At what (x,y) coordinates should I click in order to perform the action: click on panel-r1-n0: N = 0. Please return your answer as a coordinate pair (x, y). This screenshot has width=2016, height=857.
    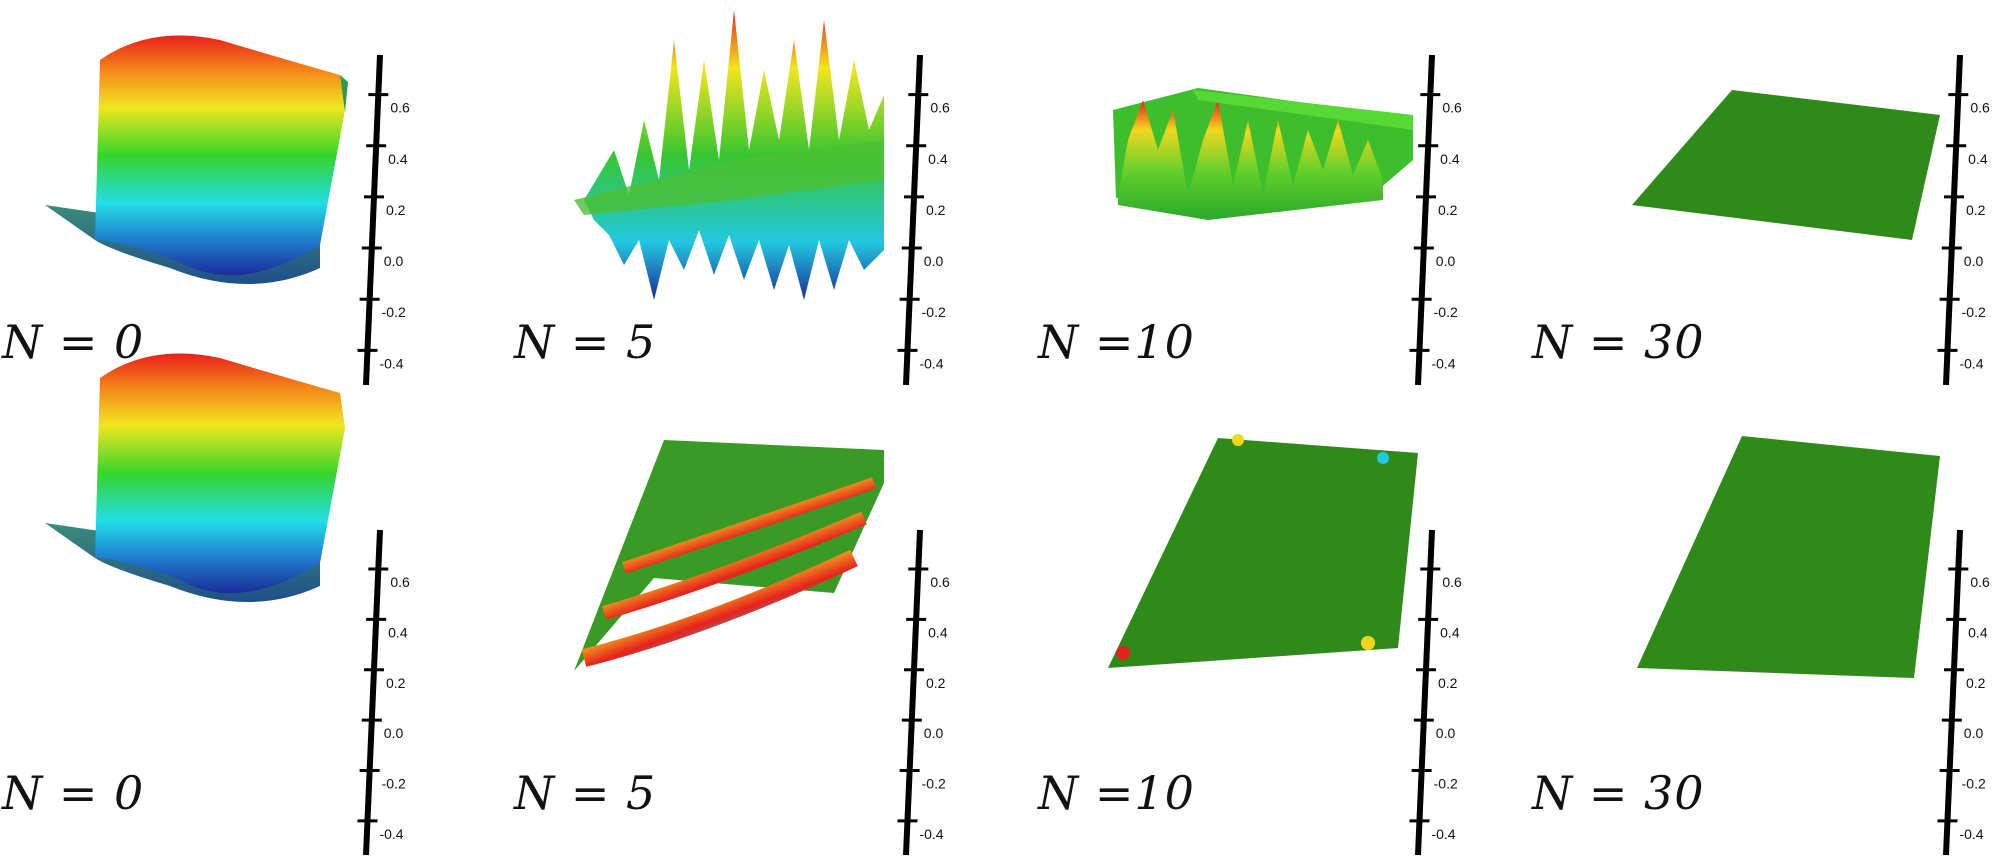
    Looking at the image, I should click on (252, 214).